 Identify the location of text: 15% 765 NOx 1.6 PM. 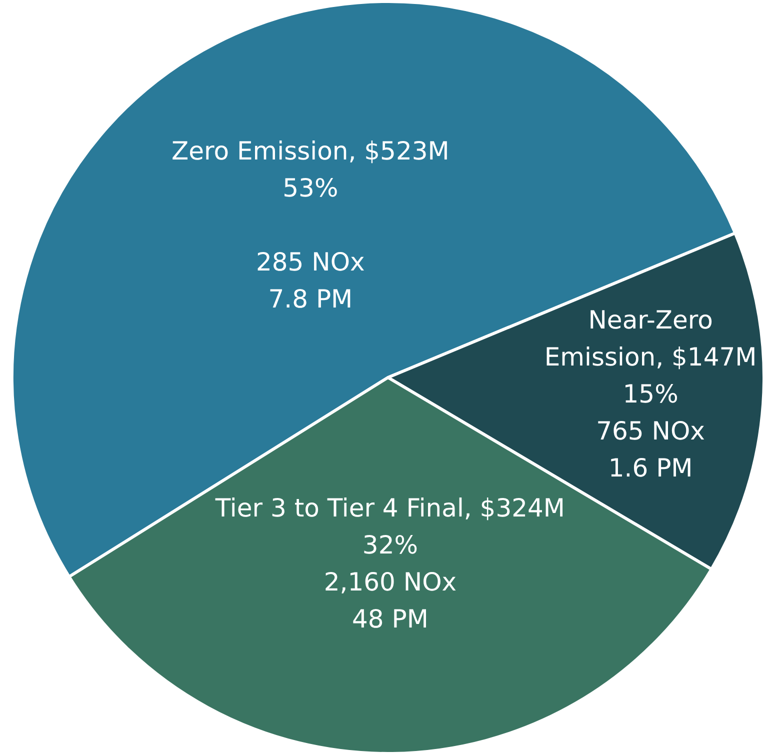
(650, 431).